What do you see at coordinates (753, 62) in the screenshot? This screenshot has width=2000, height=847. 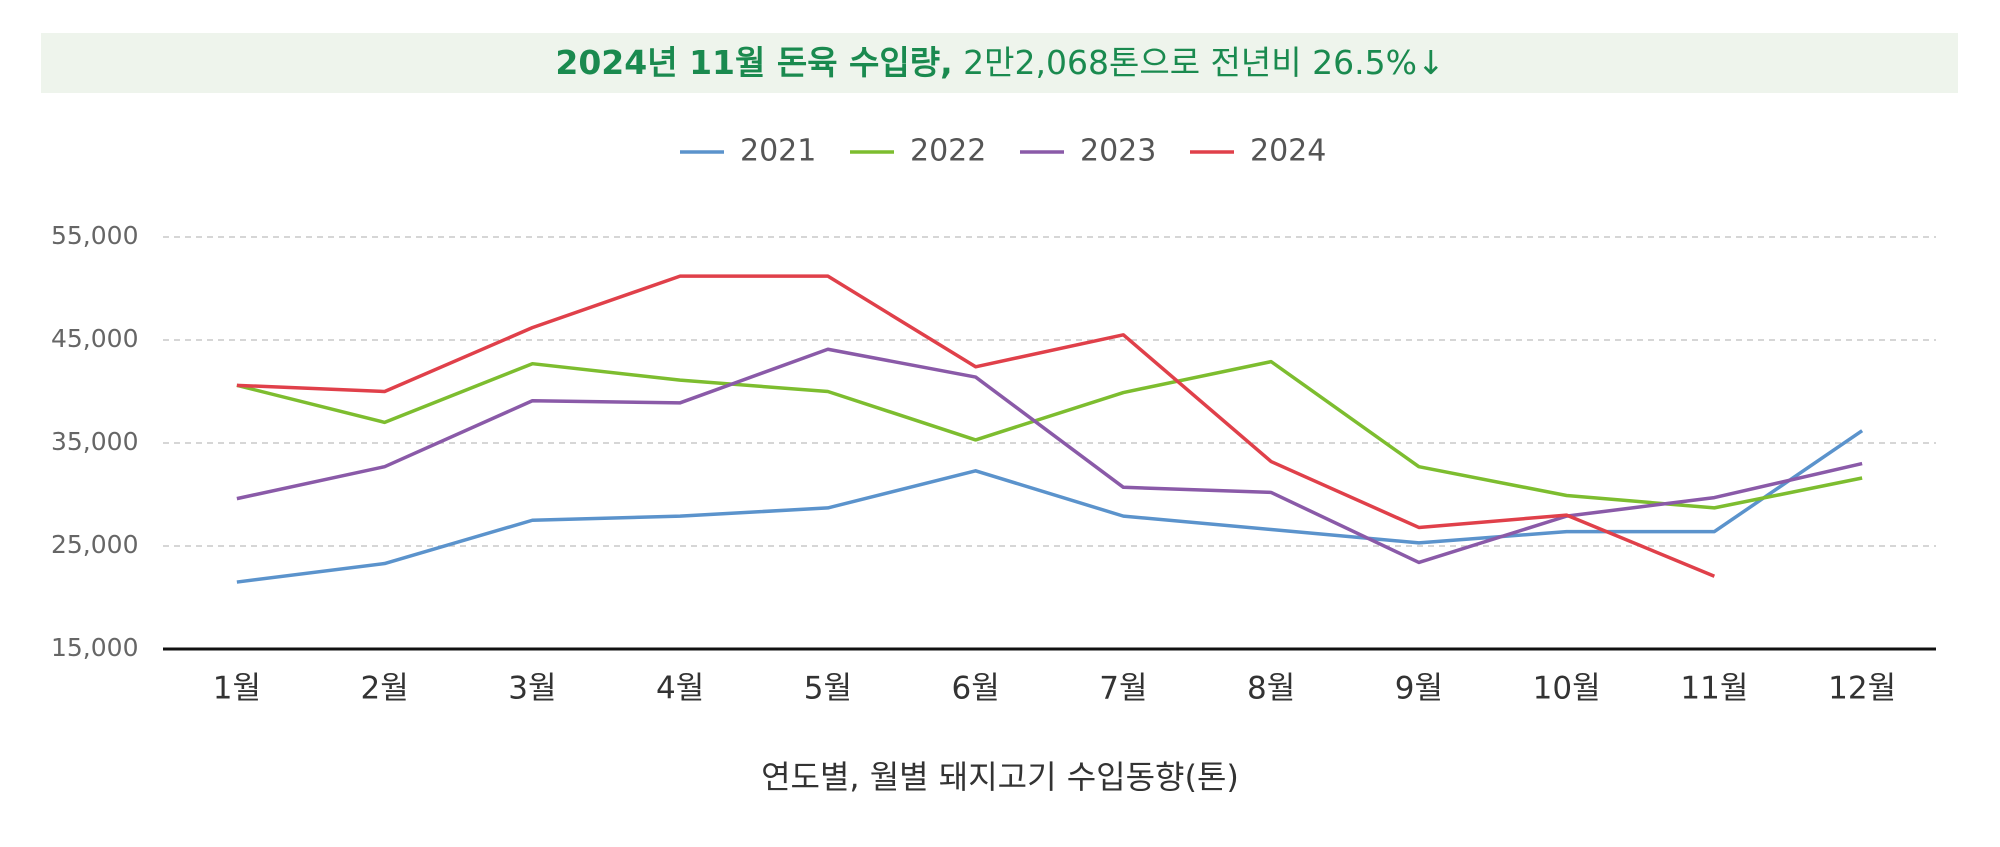 I see `title-bold: 2024년 11월 돈육 수입량,` at bounding box center [753, 62].